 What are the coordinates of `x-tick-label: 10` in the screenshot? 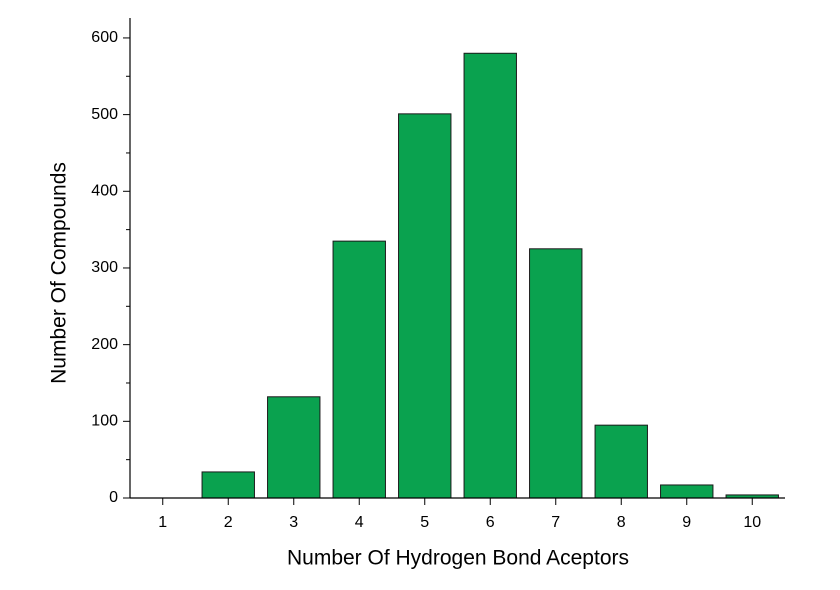 It's located at (752, 522).